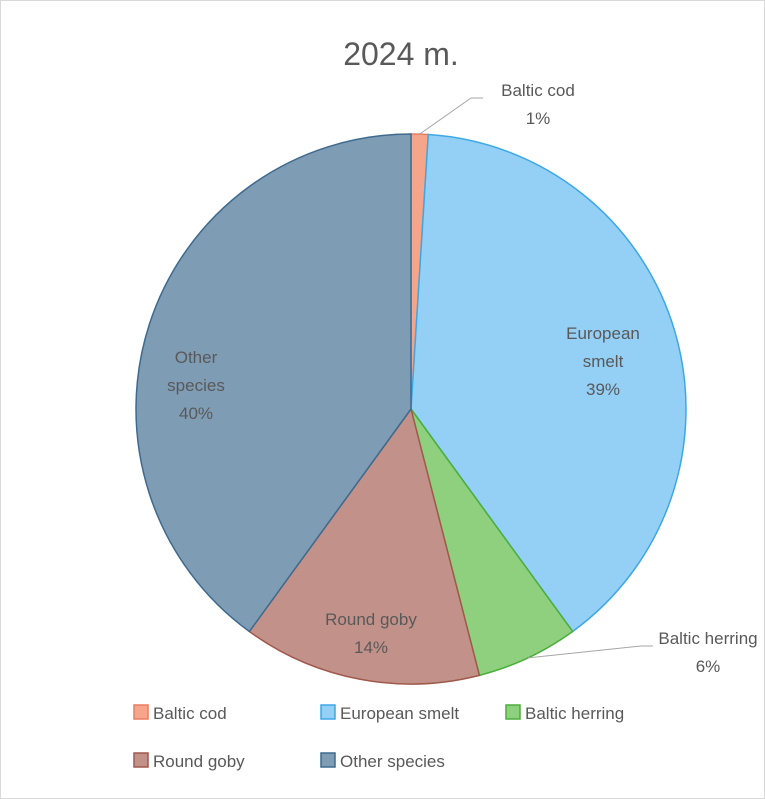 Image resolution: width=765 pixels, height=799 pixels. I want to click on data-label-round-goby: Round goby 14%, so click(371, 633).